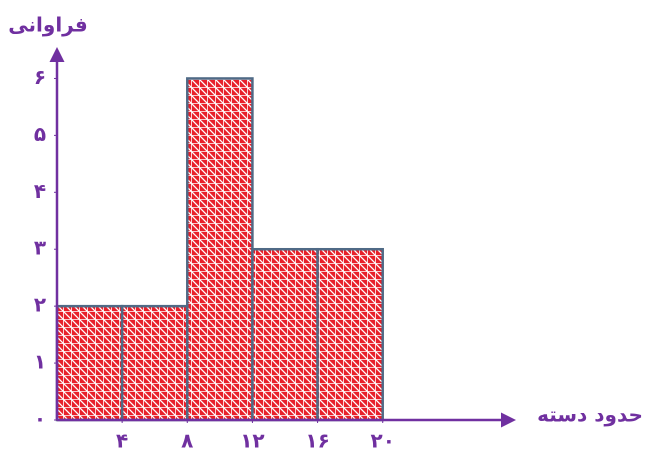  Describe the element at coordinates (40, 419) in the screenshot. I see `y-tick-label: ۰` at that location.